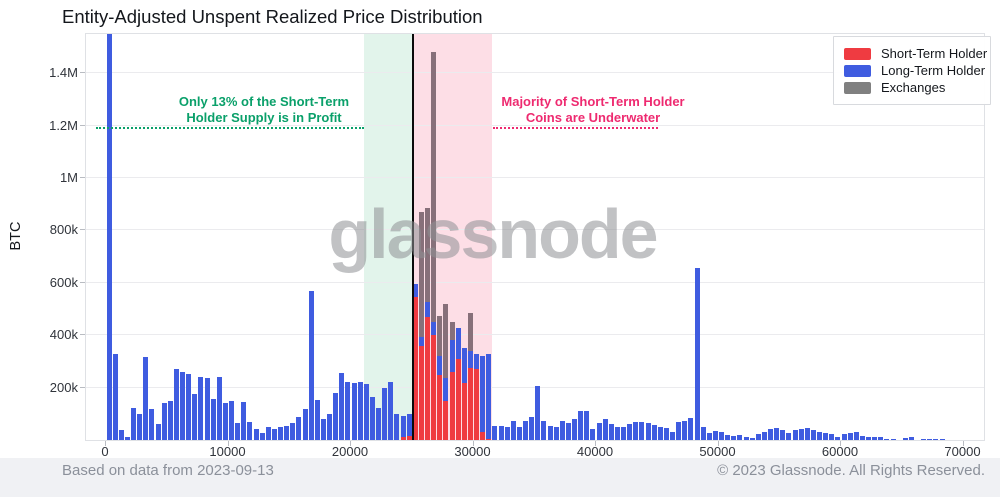  What do you see at coordinates (914, 70) in the screenshot?
I see `legend-item-long-term-holder: Long-Term Holder` at bounding box center [914, 70].